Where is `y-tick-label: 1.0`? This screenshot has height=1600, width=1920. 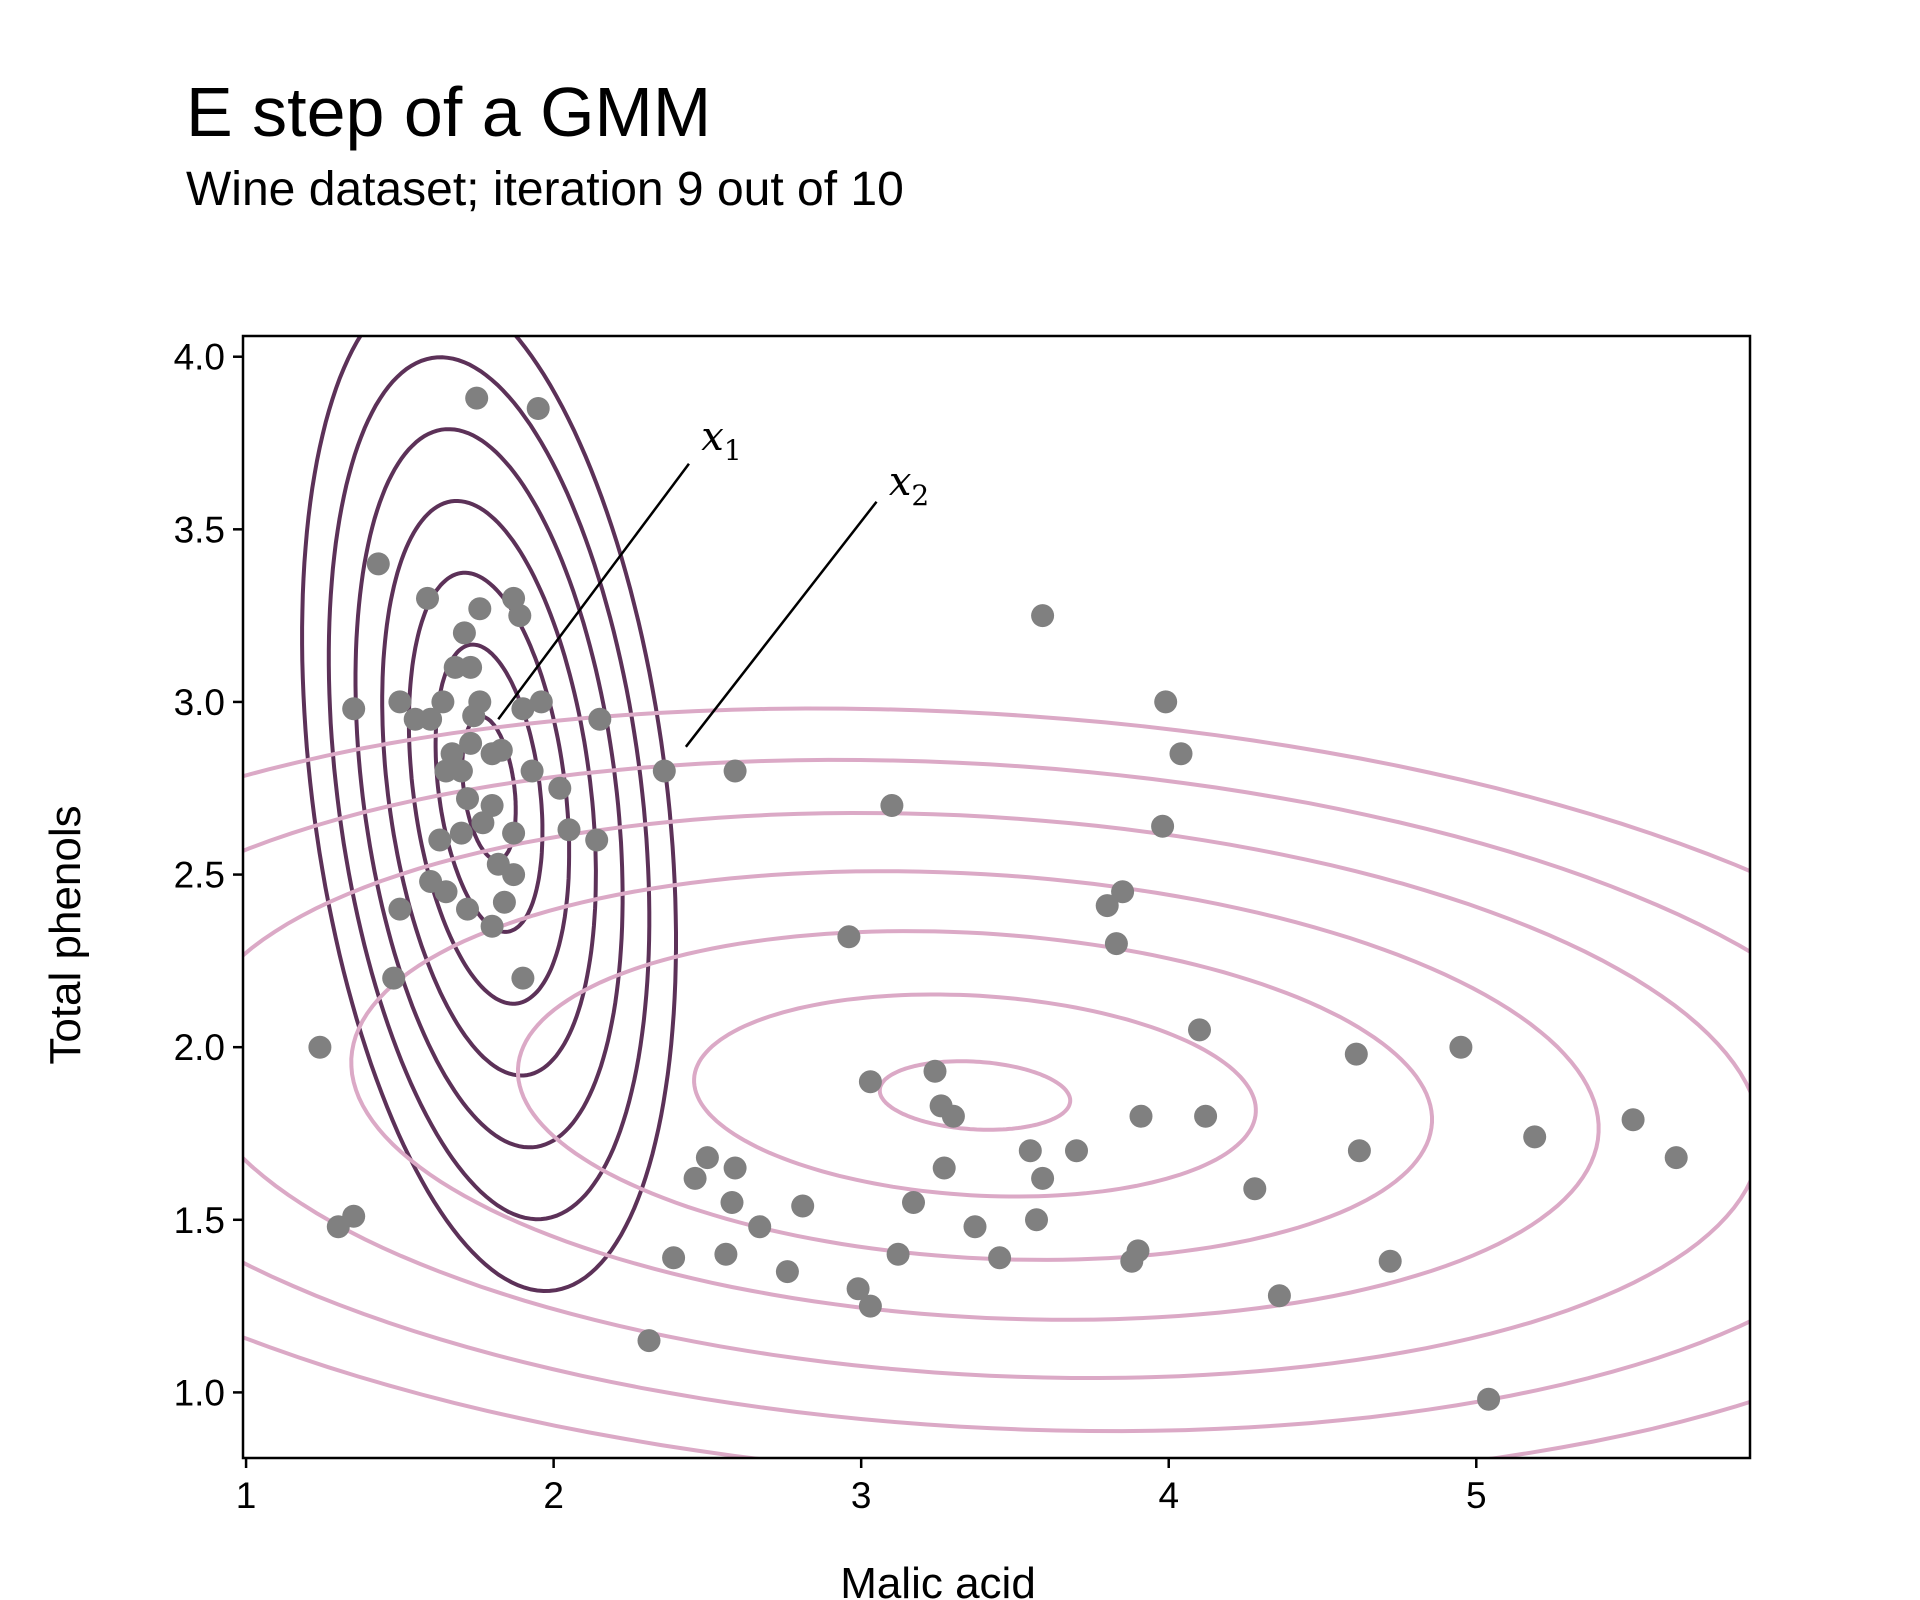 y-tick-label: 1.0 is located at coordinates (199, 1392).